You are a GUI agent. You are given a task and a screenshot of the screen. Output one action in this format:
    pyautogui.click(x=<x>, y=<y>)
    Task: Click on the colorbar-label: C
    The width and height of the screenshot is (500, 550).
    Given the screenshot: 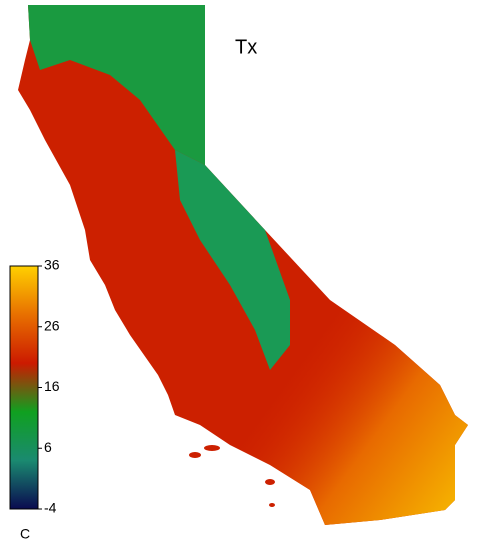 What is the action you would take?
    pyautogui.click(x=25, y=534)
    